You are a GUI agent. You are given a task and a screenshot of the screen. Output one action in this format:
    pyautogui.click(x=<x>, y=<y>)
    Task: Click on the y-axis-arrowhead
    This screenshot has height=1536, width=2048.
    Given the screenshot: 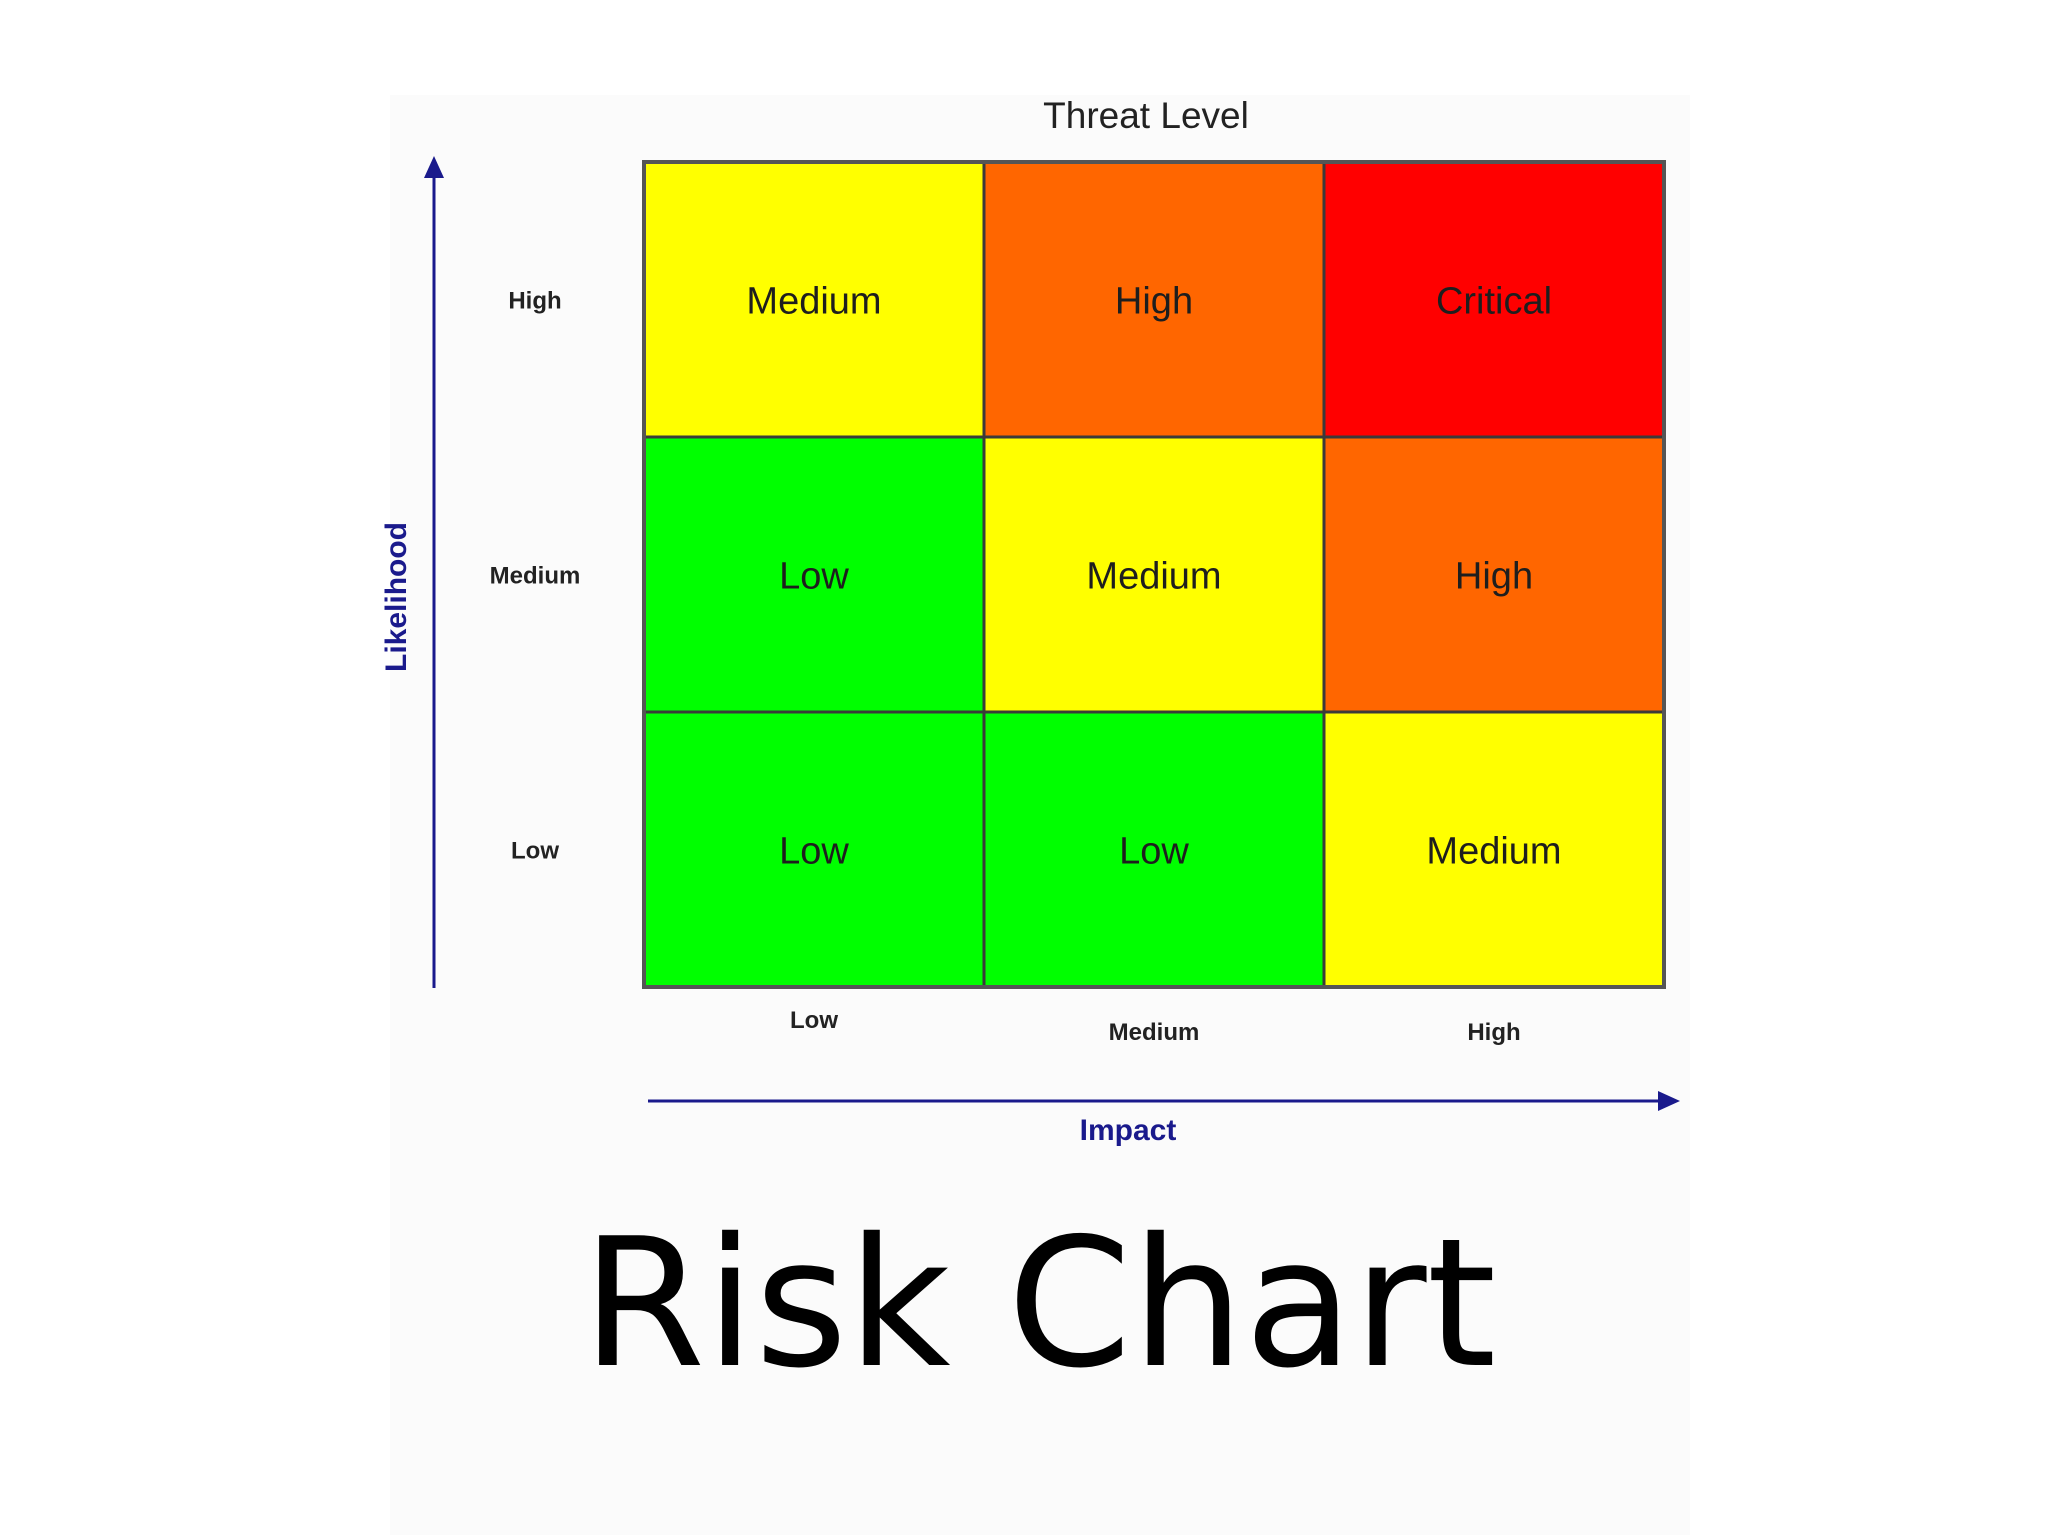 What is the action you would take?
    pyautogui.click(x=434, y=167)
    